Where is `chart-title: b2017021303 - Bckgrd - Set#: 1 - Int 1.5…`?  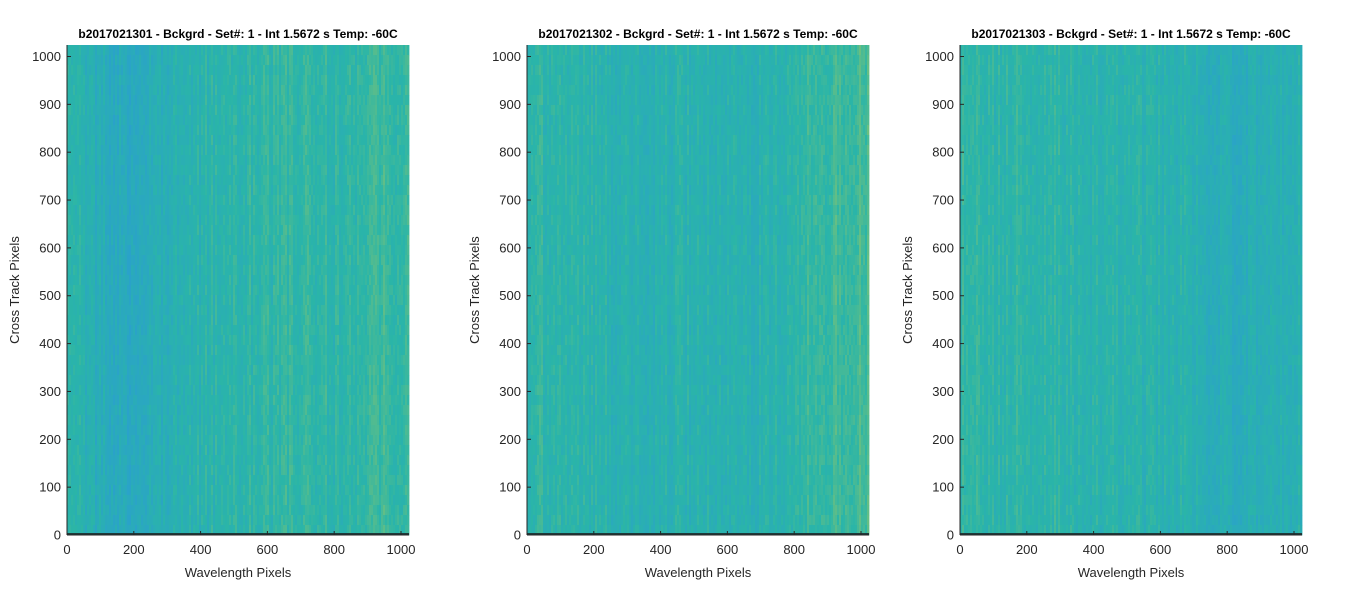
chart-title: b2017021303 - Bckgrd - Set#: 1 - Int 1.5… is located at coordinates (1131, 34).